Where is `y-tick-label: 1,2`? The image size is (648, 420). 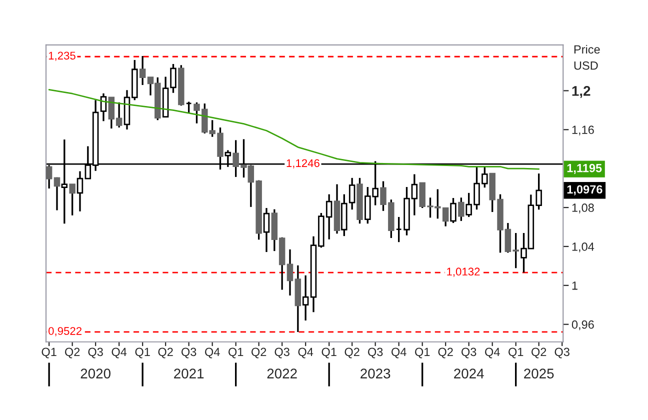 y-tick-label: 1,2 is located at coordinates (581, 92).